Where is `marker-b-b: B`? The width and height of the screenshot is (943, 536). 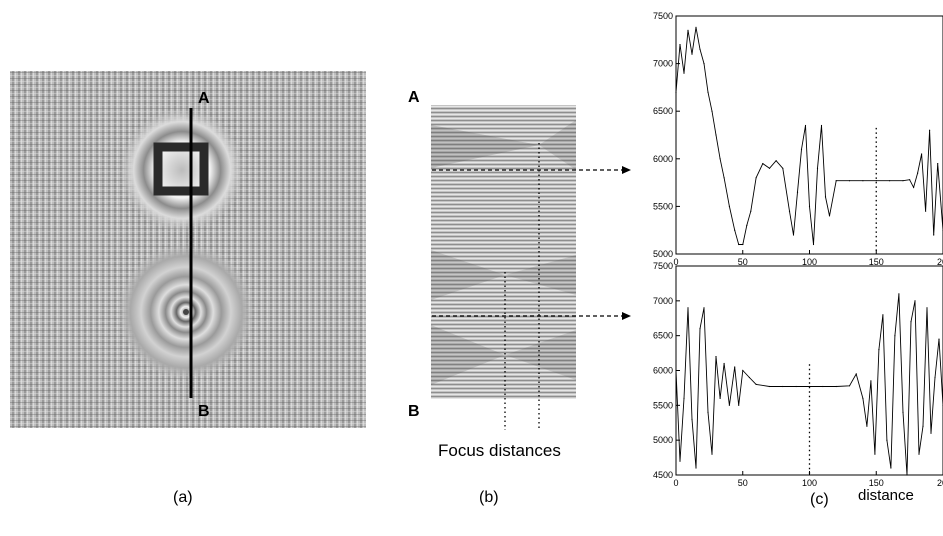 marker-b-b: B is located at coordinates (414, 411).